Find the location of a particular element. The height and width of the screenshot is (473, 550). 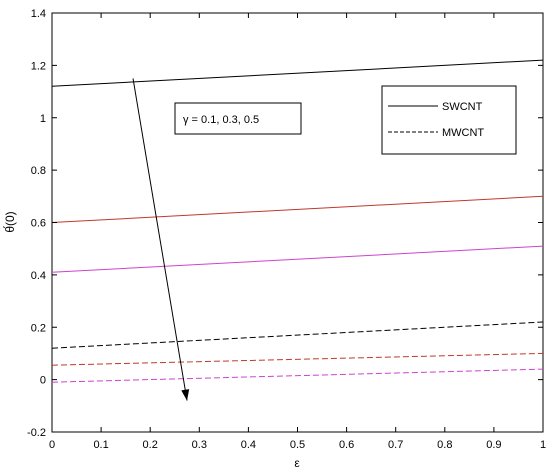

annotation-text: γ = 0.1, 0.3, 0.5 is located at coordinates (221, 120).